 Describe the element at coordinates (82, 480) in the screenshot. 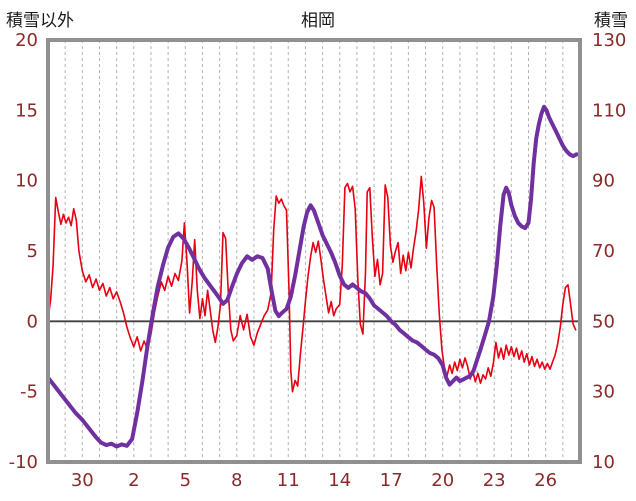

I see `x-axis-tick-label: 30` at that location.